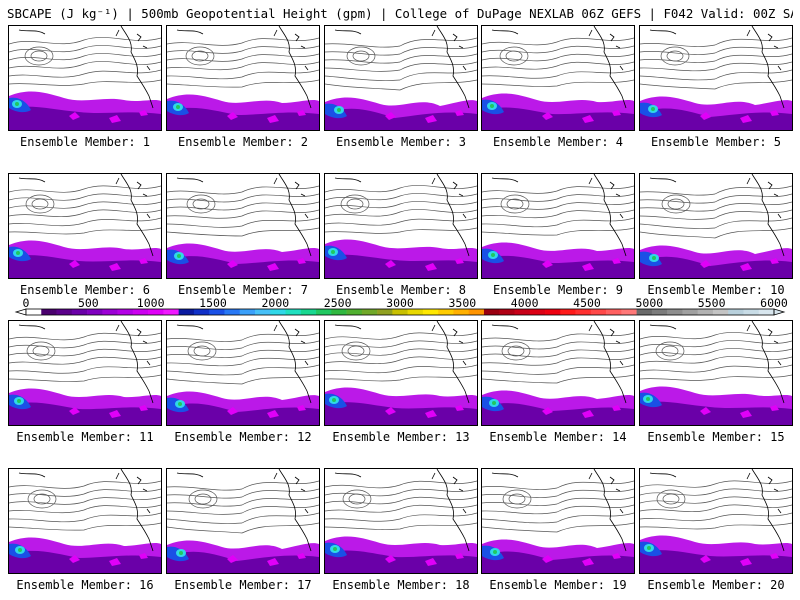 This screenshot has width=800, height=600. I want to click on ensemble-member-caption: Ensemble Member: 12, so click(243, 437).